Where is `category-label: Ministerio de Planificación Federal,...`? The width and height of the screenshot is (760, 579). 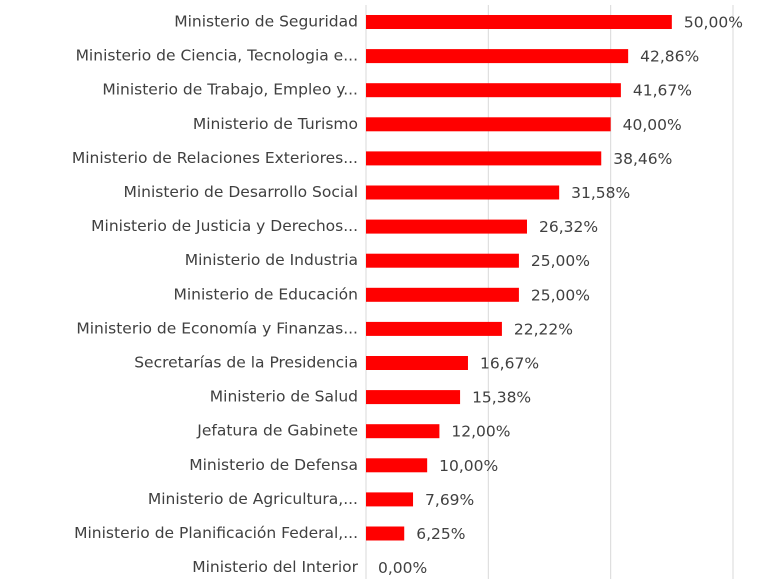 category-label: Ministerio de Planificación Federal,... is located at coordinates (216, 533).